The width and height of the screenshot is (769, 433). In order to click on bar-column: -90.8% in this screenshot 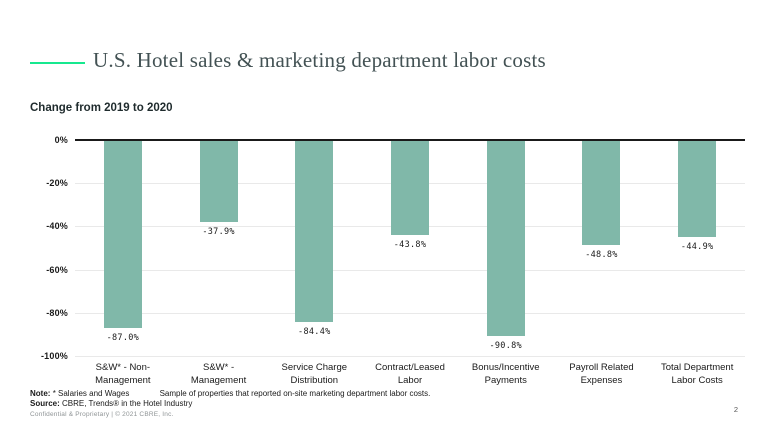, I will do `click(506, 248)`.